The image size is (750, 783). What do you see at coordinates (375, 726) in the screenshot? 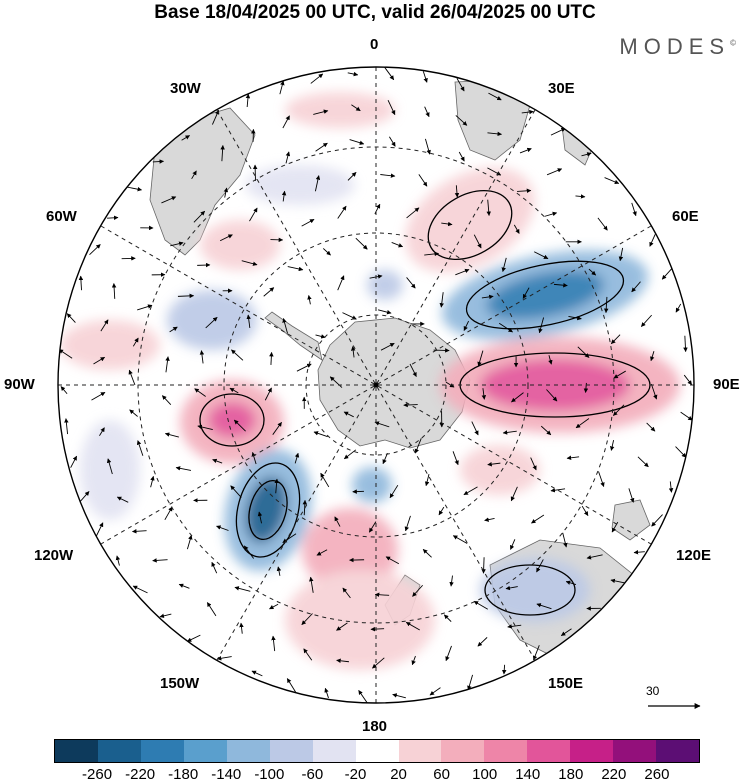
I see `label-180: 180` at bounding box center [375, 726].